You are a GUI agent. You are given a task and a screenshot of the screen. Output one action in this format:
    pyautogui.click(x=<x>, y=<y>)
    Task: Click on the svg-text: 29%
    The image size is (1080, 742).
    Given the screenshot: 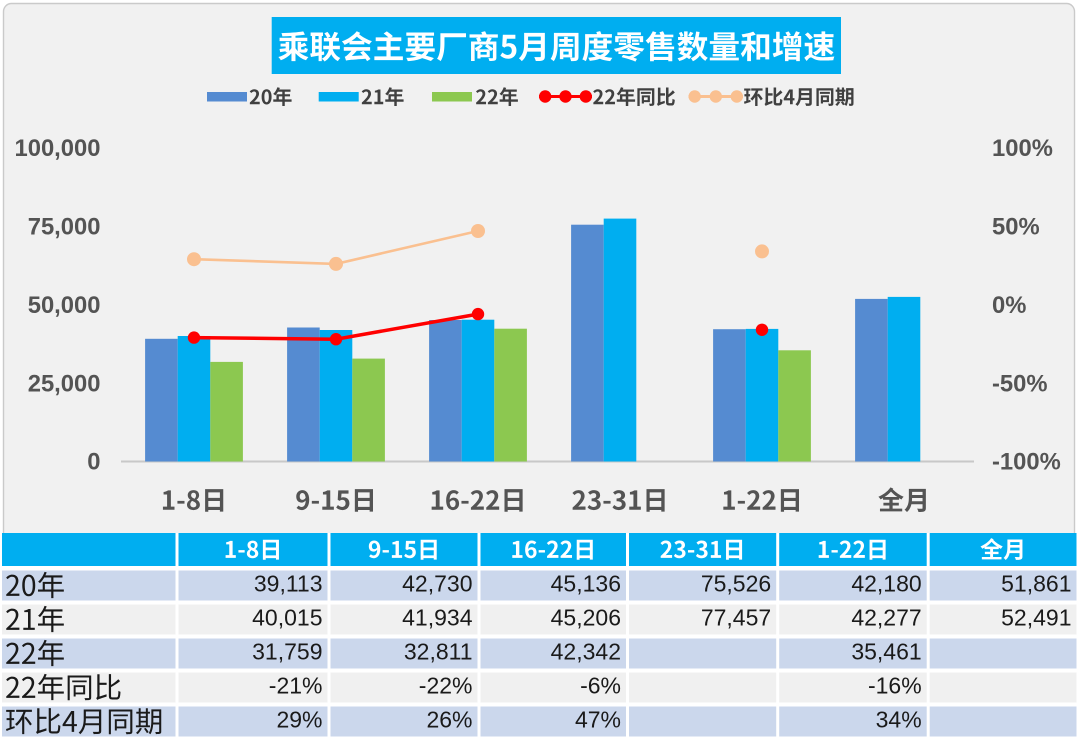 What is the action you would take?
    pyautogui.click(x=299, y=720)
    